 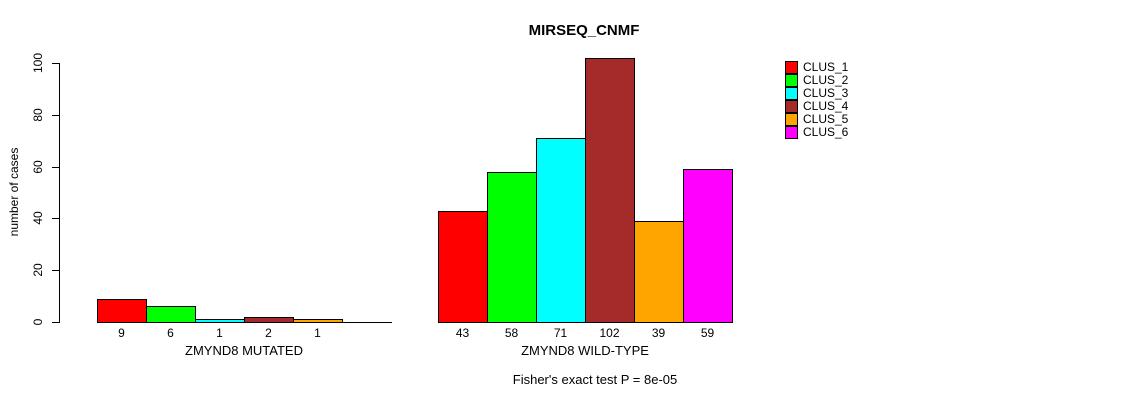 I want to click on fisher-test-annotation: Fisher's exact test P = 8e-05, so click(x=595, y=379).